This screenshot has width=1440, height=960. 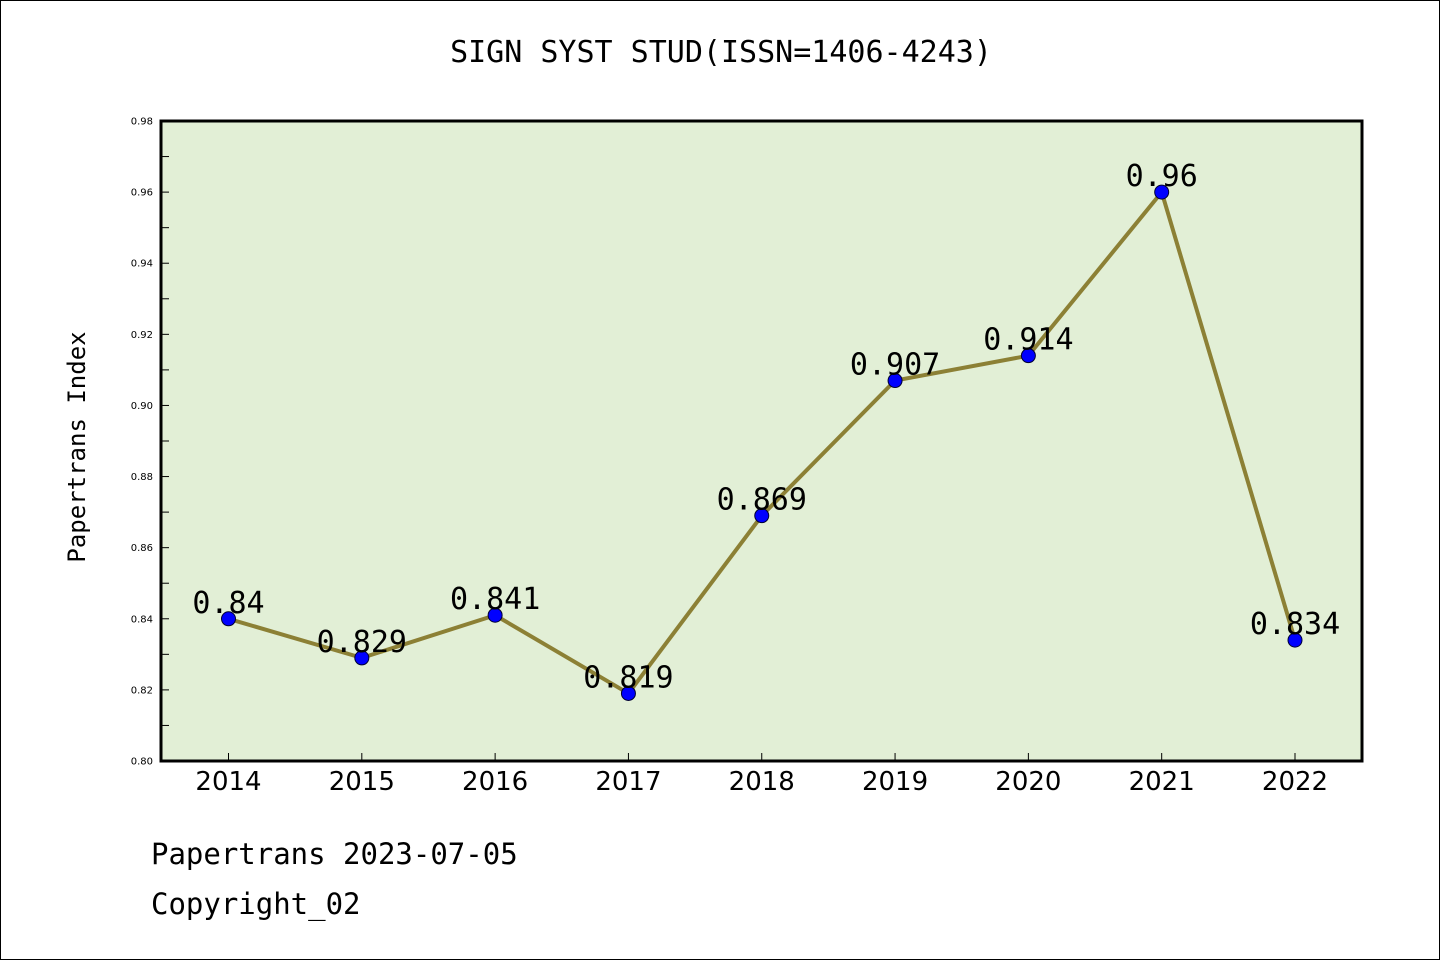 I want to click on y-tick-label: 0.96, so click(x=142, y=193).